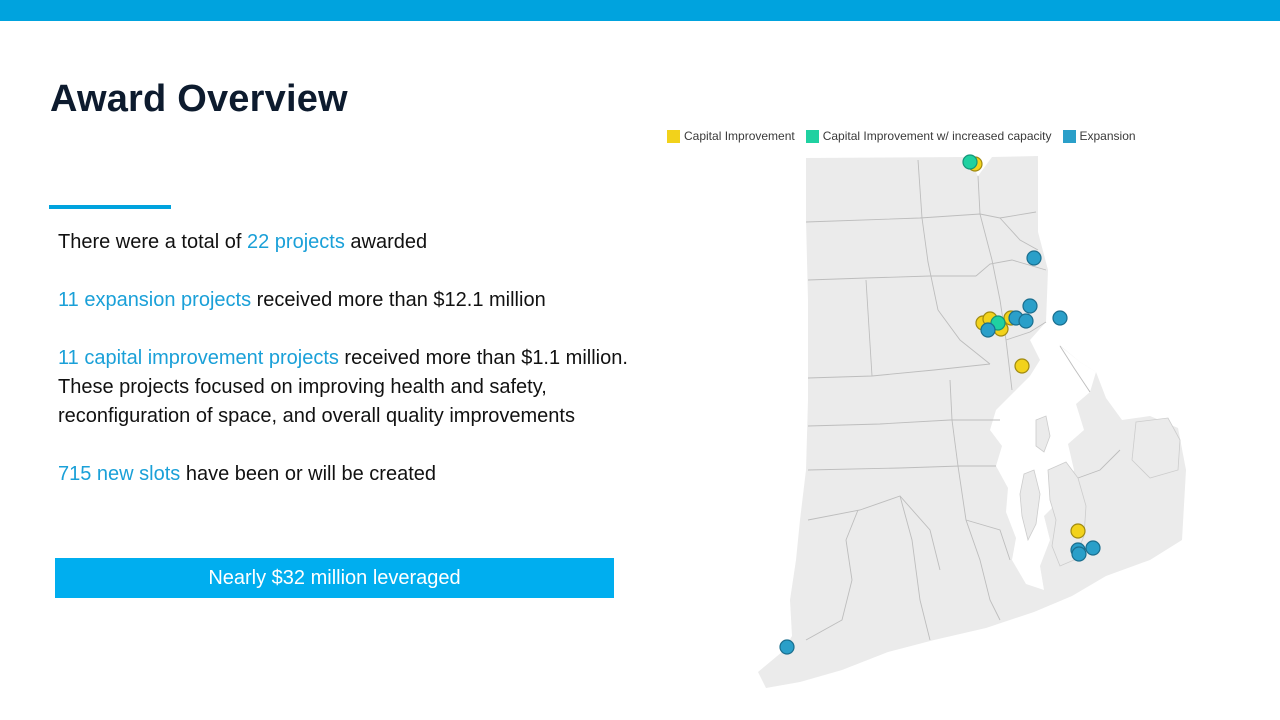 The image size is (1280, 720). I want to click on leveraged-callout: Nearly $32 million leveraged, so click(334, 578).